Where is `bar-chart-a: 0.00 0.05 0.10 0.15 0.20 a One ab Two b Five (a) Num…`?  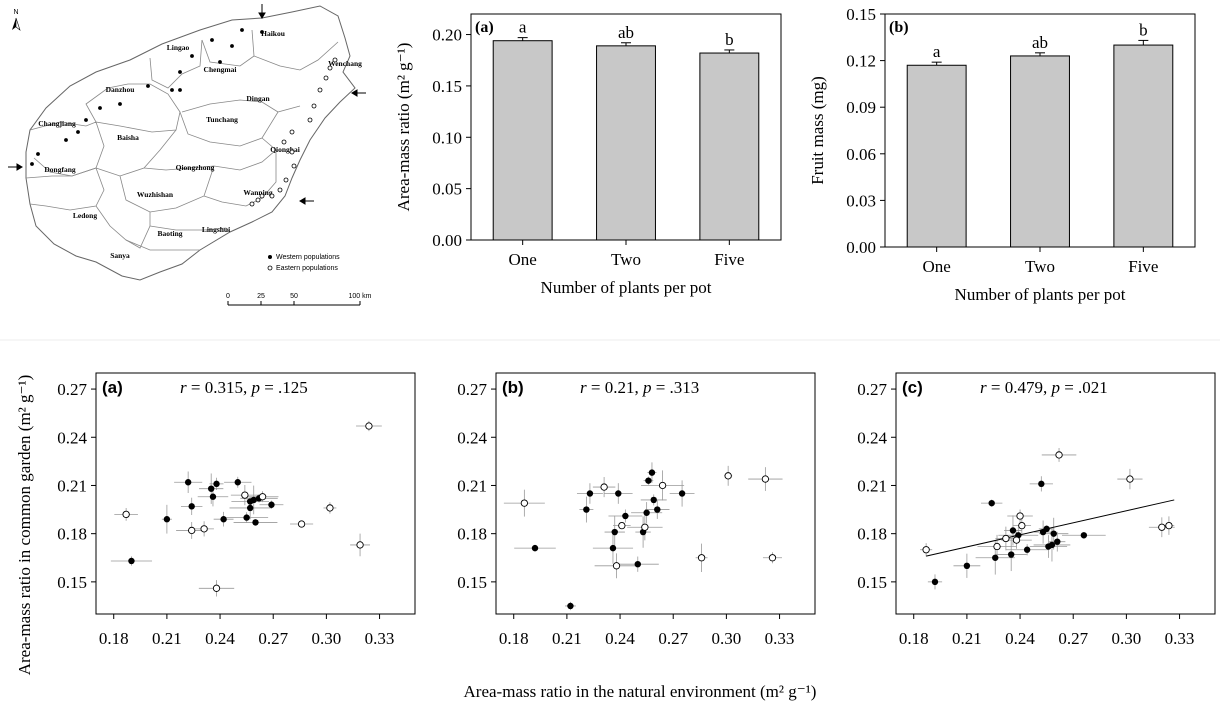
bar-chart-a: 0.00 0.05 0.10 0.15 0.20 a One ab Two b Five (a) Num… is located at coordinates (588, 155).